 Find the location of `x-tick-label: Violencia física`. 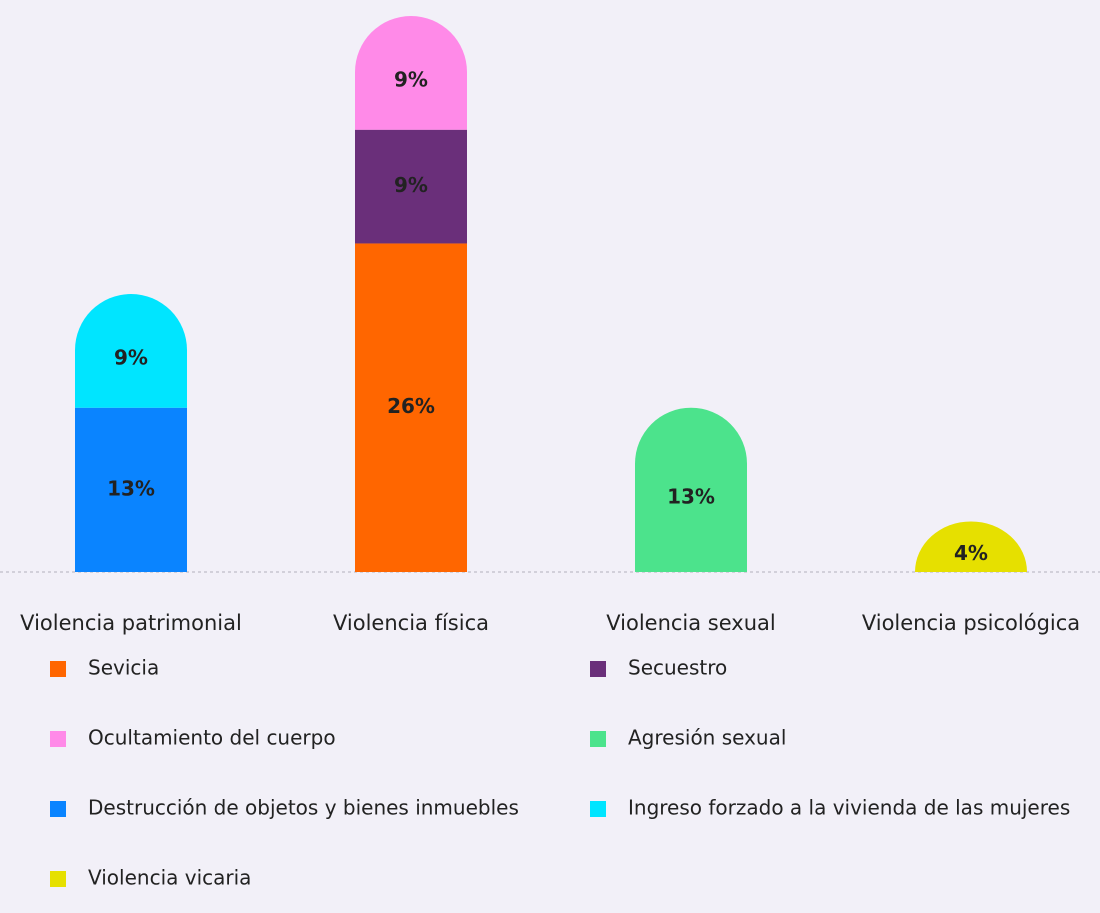

x-tick-label: Violencia física is located at coordinates (411, 623).